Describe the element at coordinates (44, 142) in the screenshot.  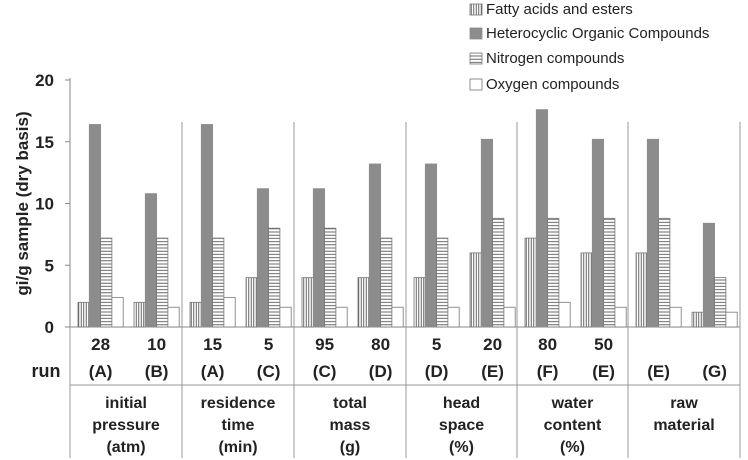
I see `y-tick-label: 15` at that location.